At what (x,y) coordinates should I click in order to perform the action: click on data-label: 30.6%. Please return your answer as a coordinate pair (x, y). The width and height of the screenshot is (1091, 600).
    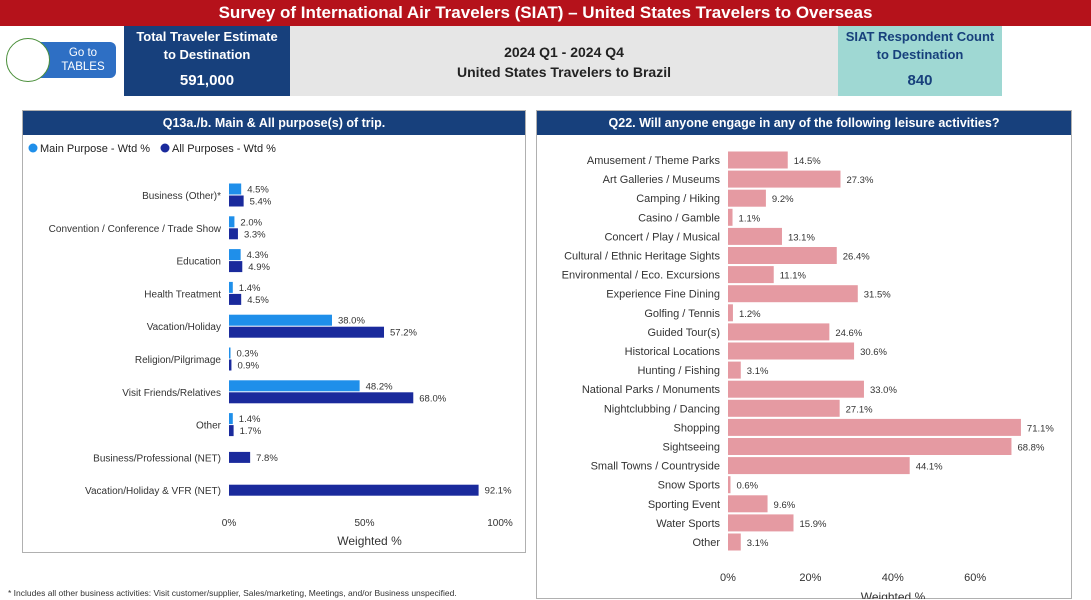
    Looking at the image, I should click on (873, 352).